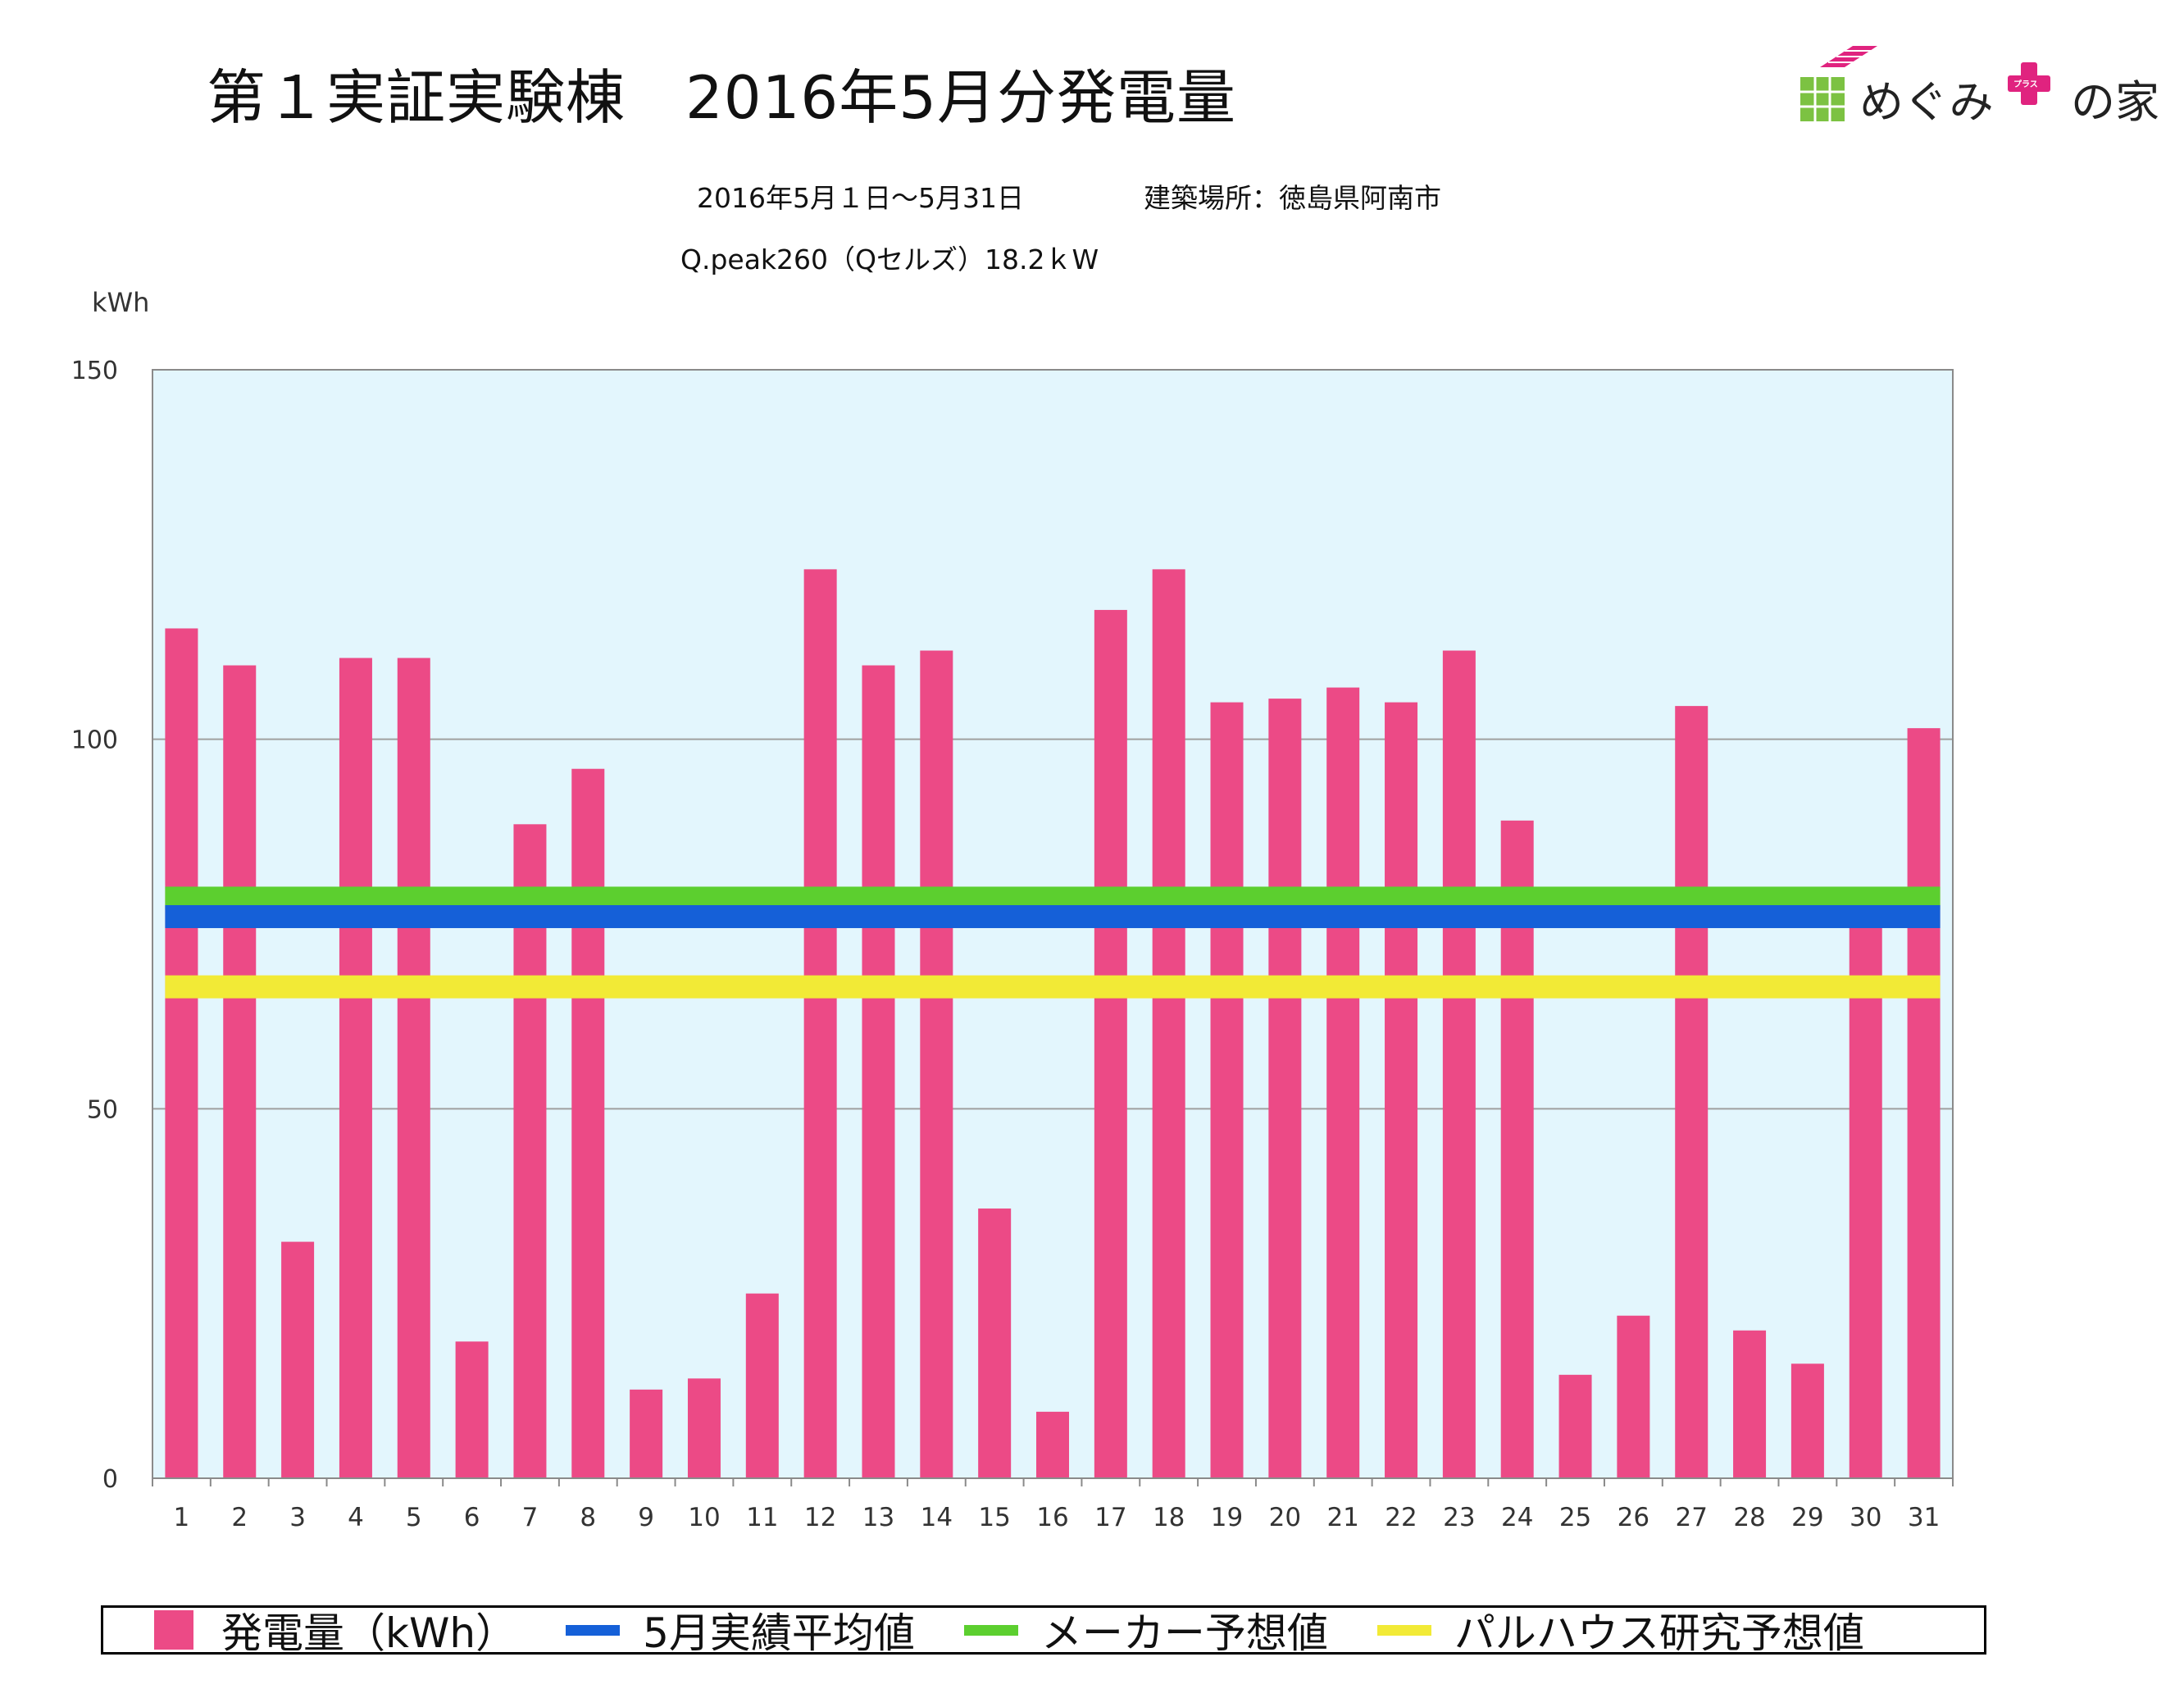 Image resolution: width=2184 pixels, height=1707 pixels. Describe the element at coordinates (94, 740) in the screenshot. I see `y-tick-label-100: 100` at that location.